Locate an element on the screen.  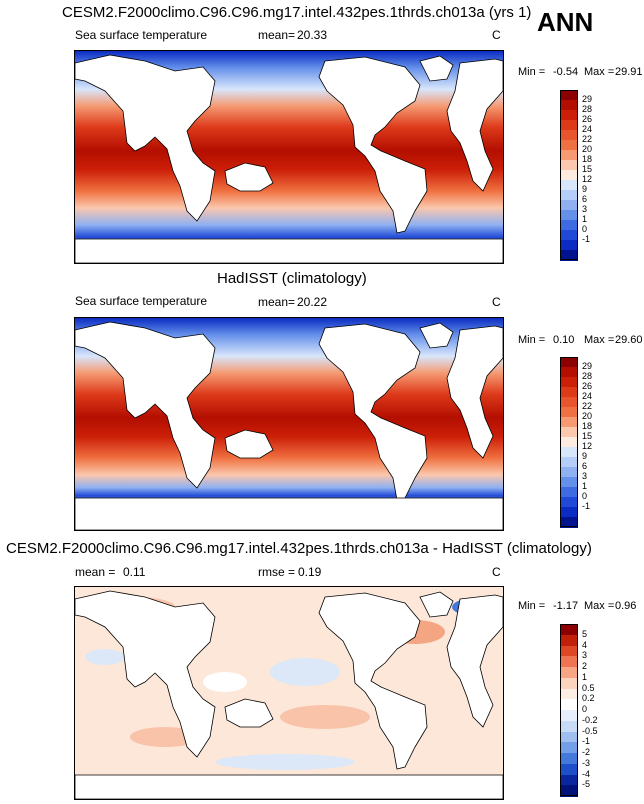
colorbar-tick-label: -3 is located at coordinates (586, 762).